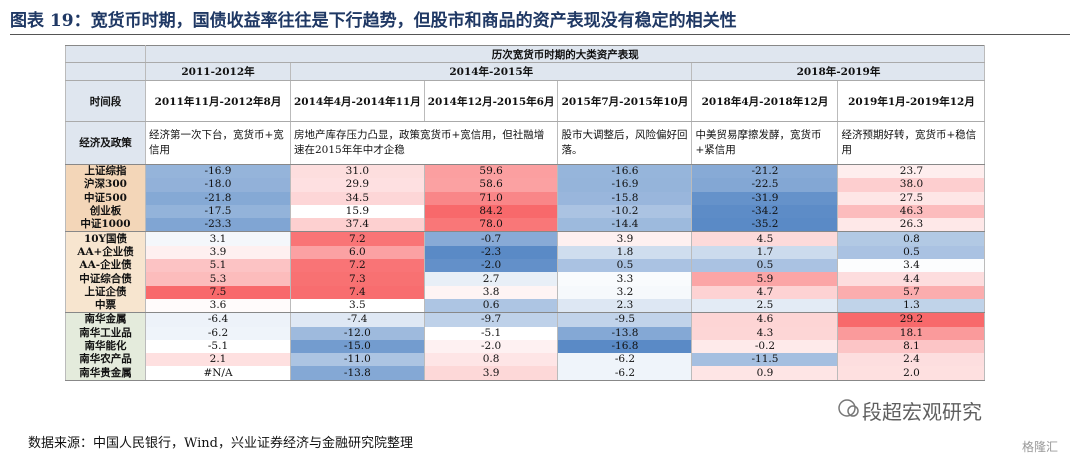 The height and width of the screenshot is (459, 1080). I want to click on value-cell: 7.3, so click(357, 279).